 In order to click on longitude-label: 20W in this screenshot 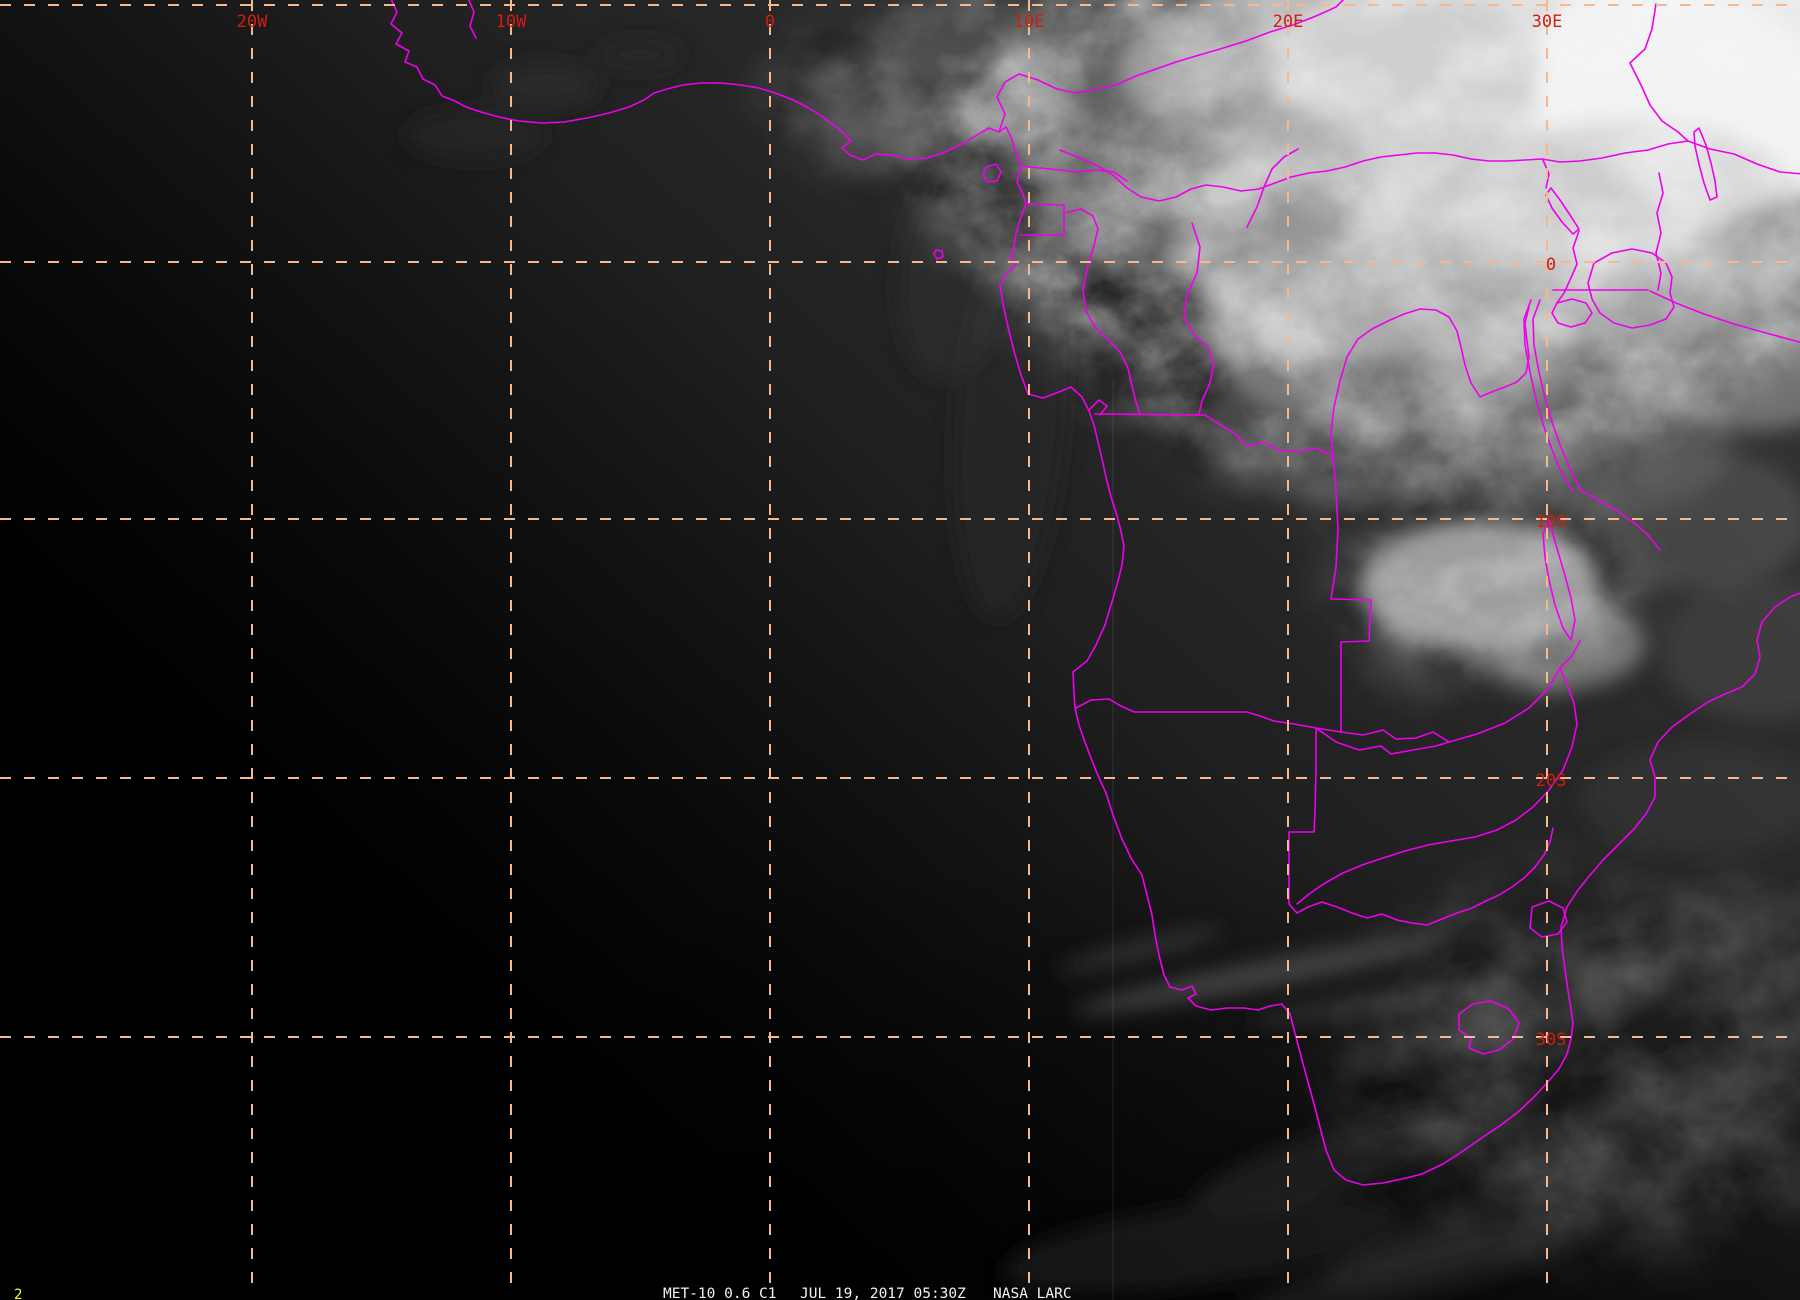, I will do `click(252, 22)`.